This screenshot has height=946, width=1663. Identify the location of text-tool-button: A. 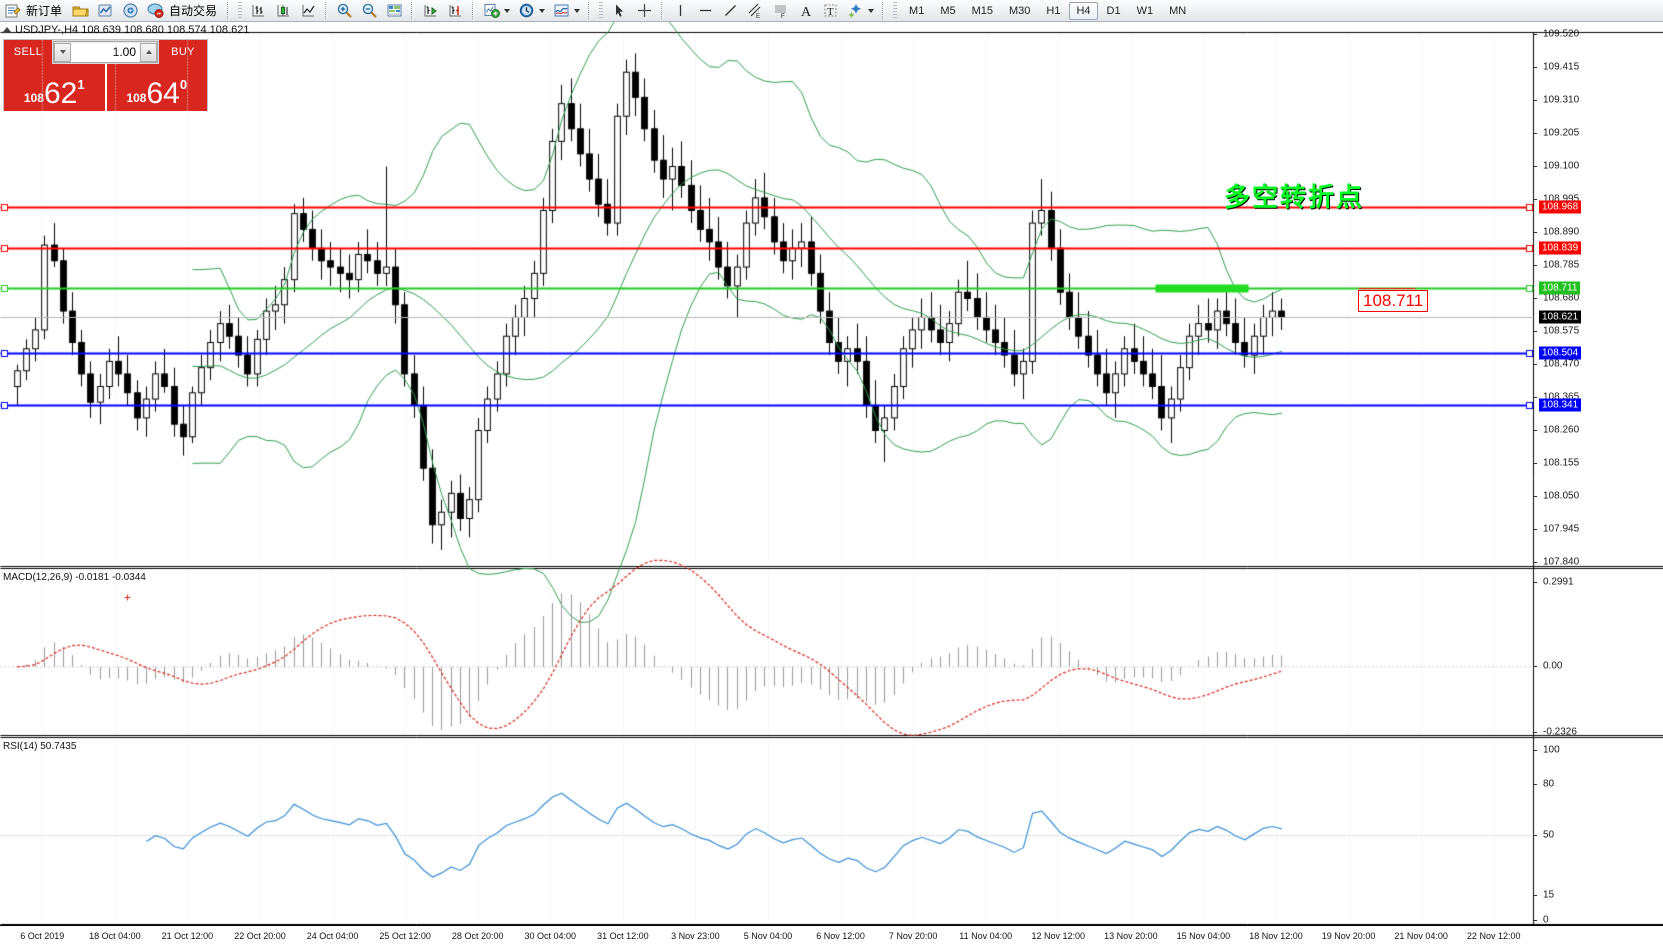
(805, 11).